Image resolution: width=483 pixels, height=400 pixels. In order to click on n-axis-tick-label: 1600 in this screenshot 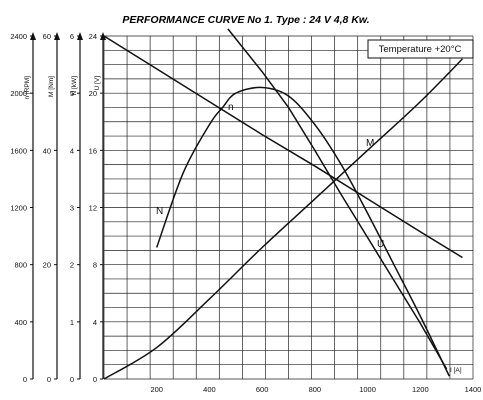, I will do `click(18, 150)`.